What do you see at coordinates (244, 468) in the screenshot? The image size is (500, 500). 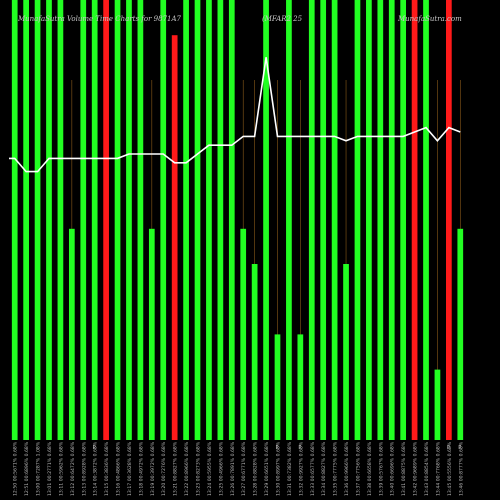 I see `x-tick-label: 13:27 00:6771% 0.68%` at bounding box center [244, 468].